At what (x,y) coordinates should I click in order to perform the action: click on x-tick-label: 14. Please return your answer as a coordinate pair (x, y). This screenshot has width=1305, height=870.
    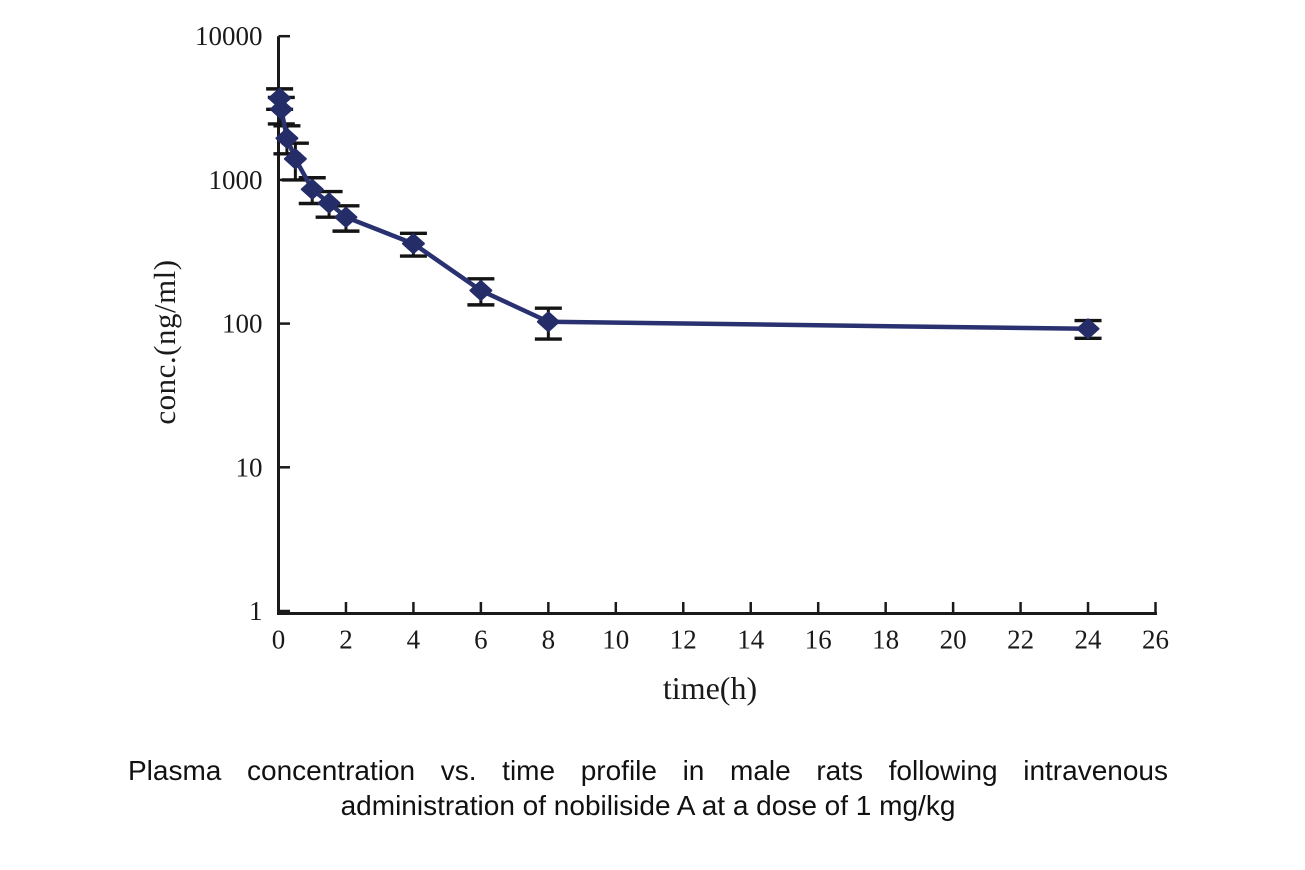
    Looking at the image, I should click on (751, 640).